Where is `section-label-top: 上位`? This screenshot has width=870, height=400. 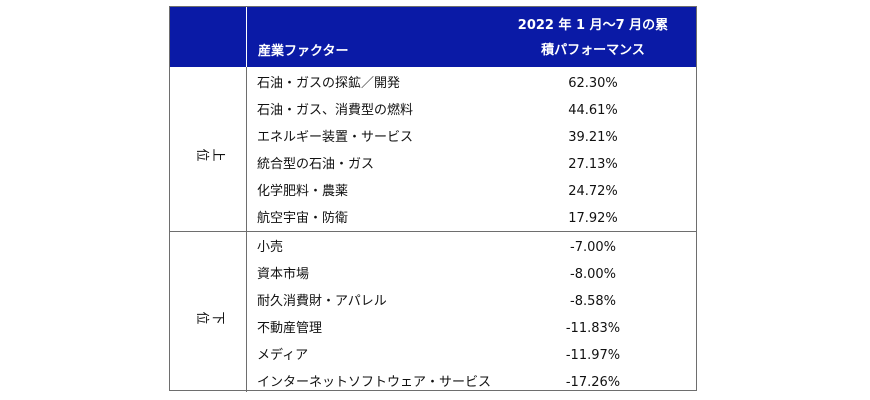
section-label-top: 上位 is located at coordinates (209, 155).